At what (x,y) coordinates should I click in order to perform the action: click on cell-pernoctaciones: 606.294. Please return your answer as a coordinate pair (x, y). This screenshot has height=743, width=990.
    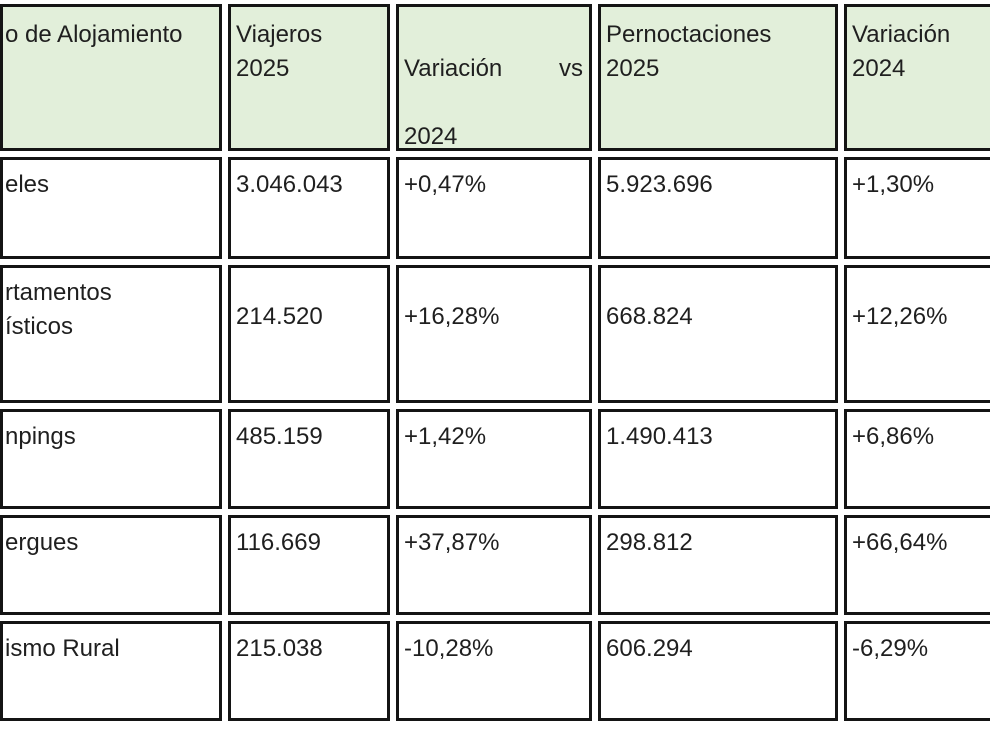
    Looking at the image, I should click on (718, 671).